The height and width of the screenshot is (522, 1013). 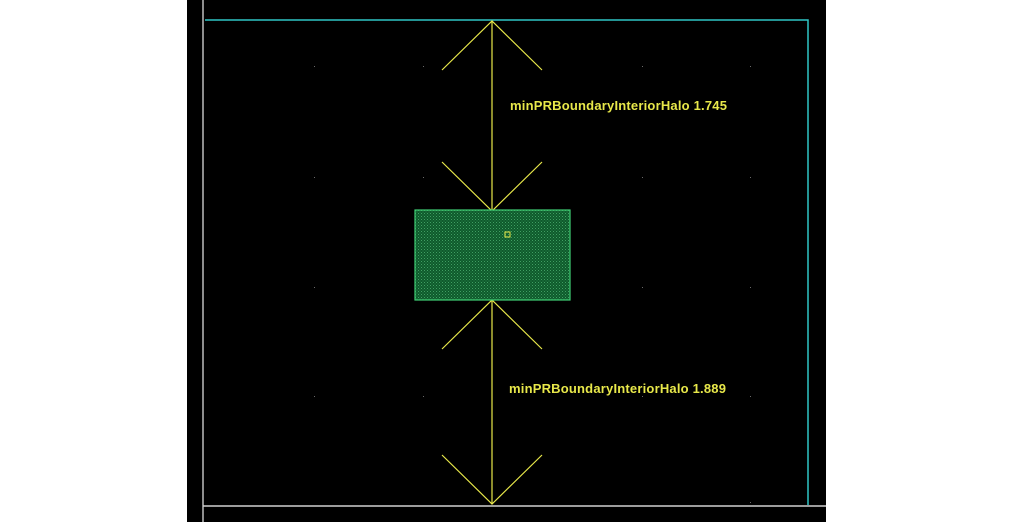 What do you see at coordinates (618, 105) in the screenshot?
I see `top-rule-label: minPRBoundaryInteriorHalo 1.745` at bounding box center [618, 105].